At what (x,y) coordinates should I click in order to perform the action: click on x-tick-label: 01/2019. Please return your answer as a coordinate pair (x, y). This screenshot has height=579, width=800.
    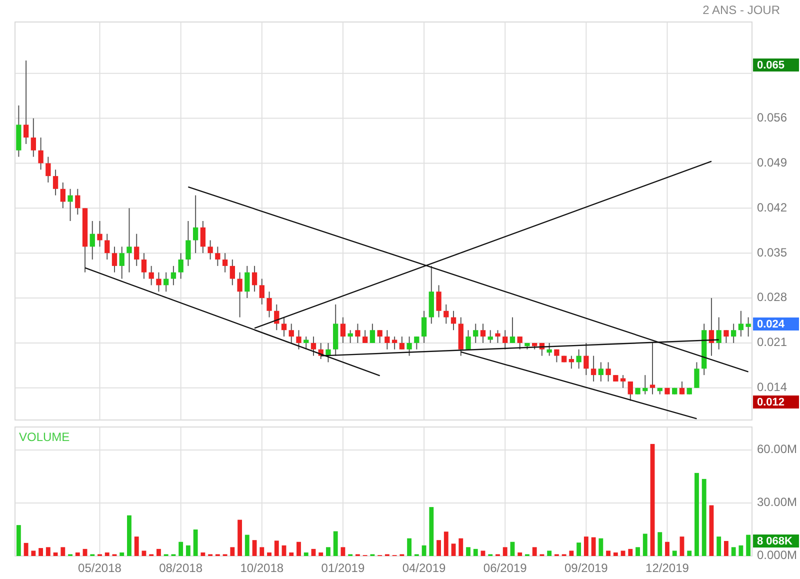
    Looking at the image, I should click on (343, 568).